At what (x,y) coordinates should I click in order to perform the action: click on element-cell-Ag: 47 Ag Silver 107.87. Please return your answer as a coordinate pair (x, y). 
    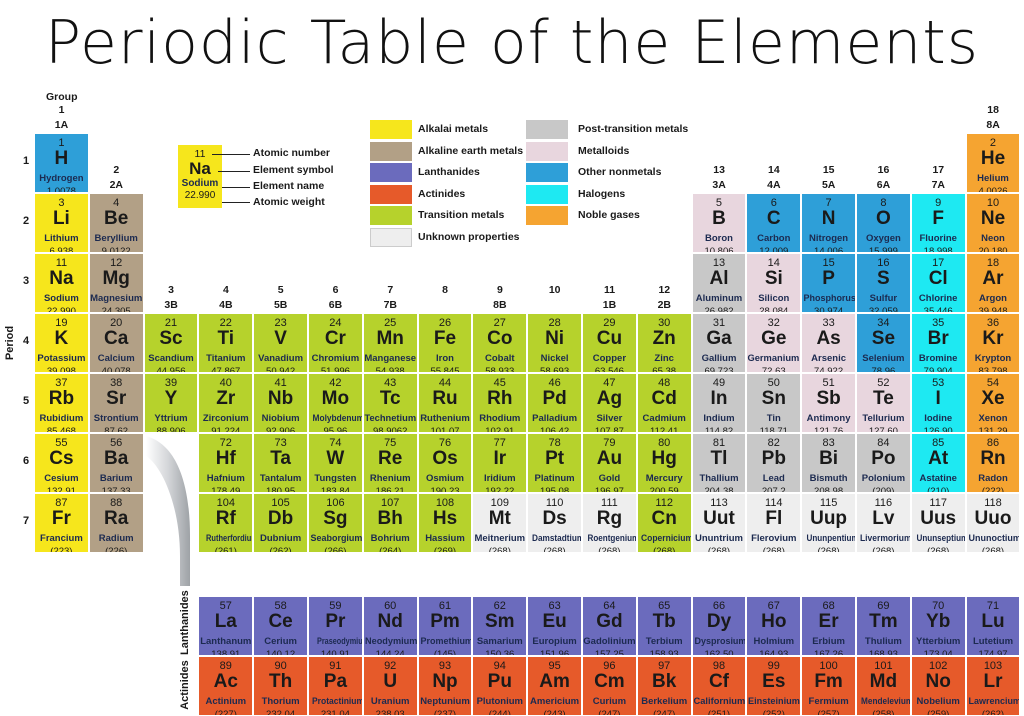
    Looking at the image, I should click on (609, 403).